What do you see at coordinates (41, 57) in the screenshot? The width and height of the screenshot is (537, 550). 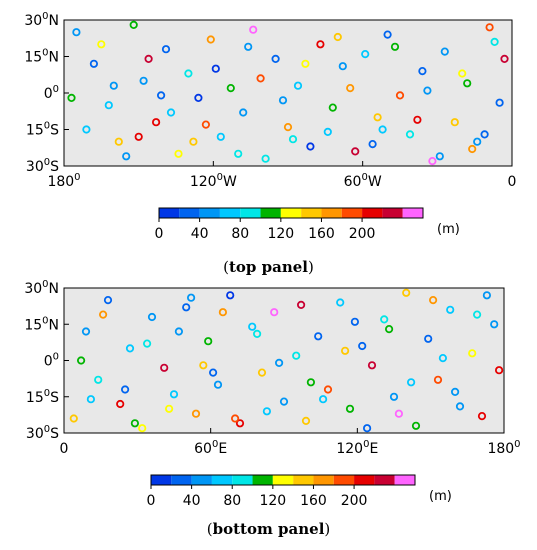 I see `y-tick-label: 150N` at bounding box center [41, 57].